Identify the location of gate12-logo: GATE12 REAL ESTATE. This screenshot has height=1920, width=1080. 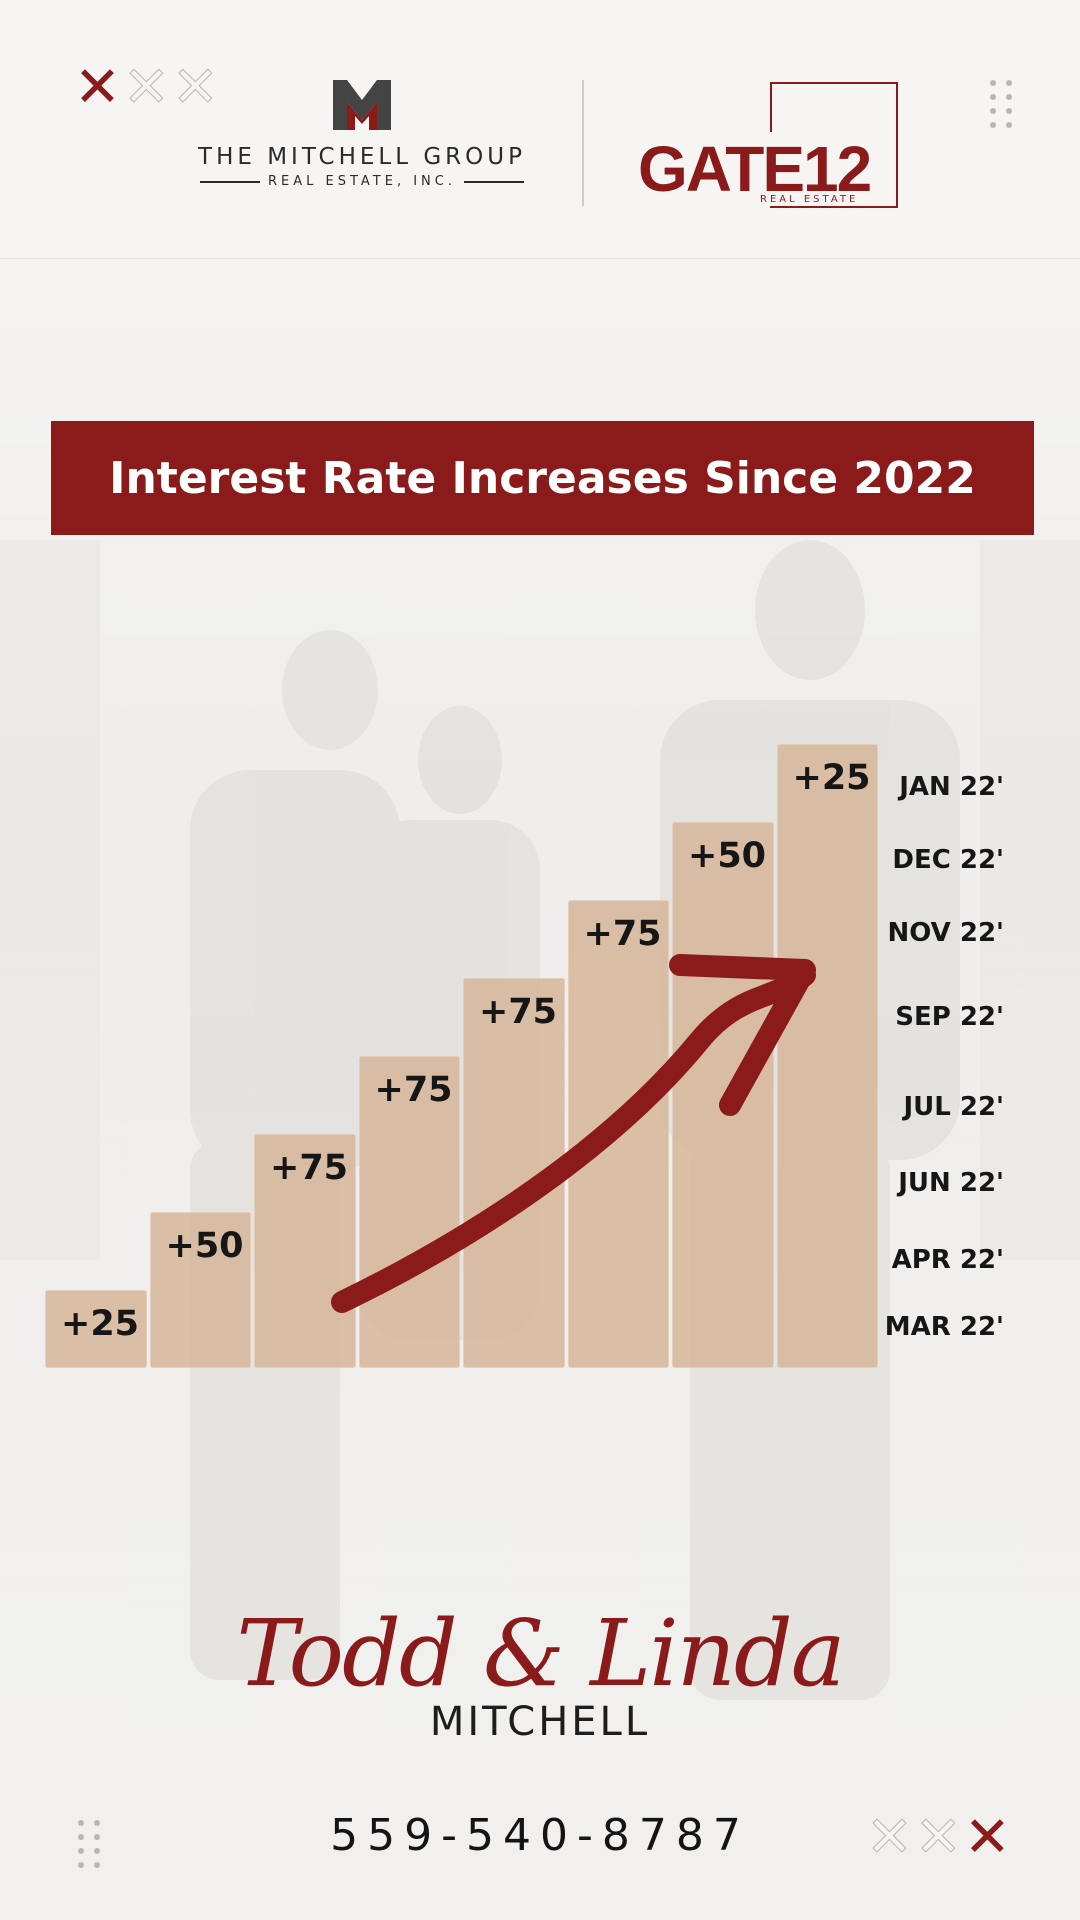
(768, 145).